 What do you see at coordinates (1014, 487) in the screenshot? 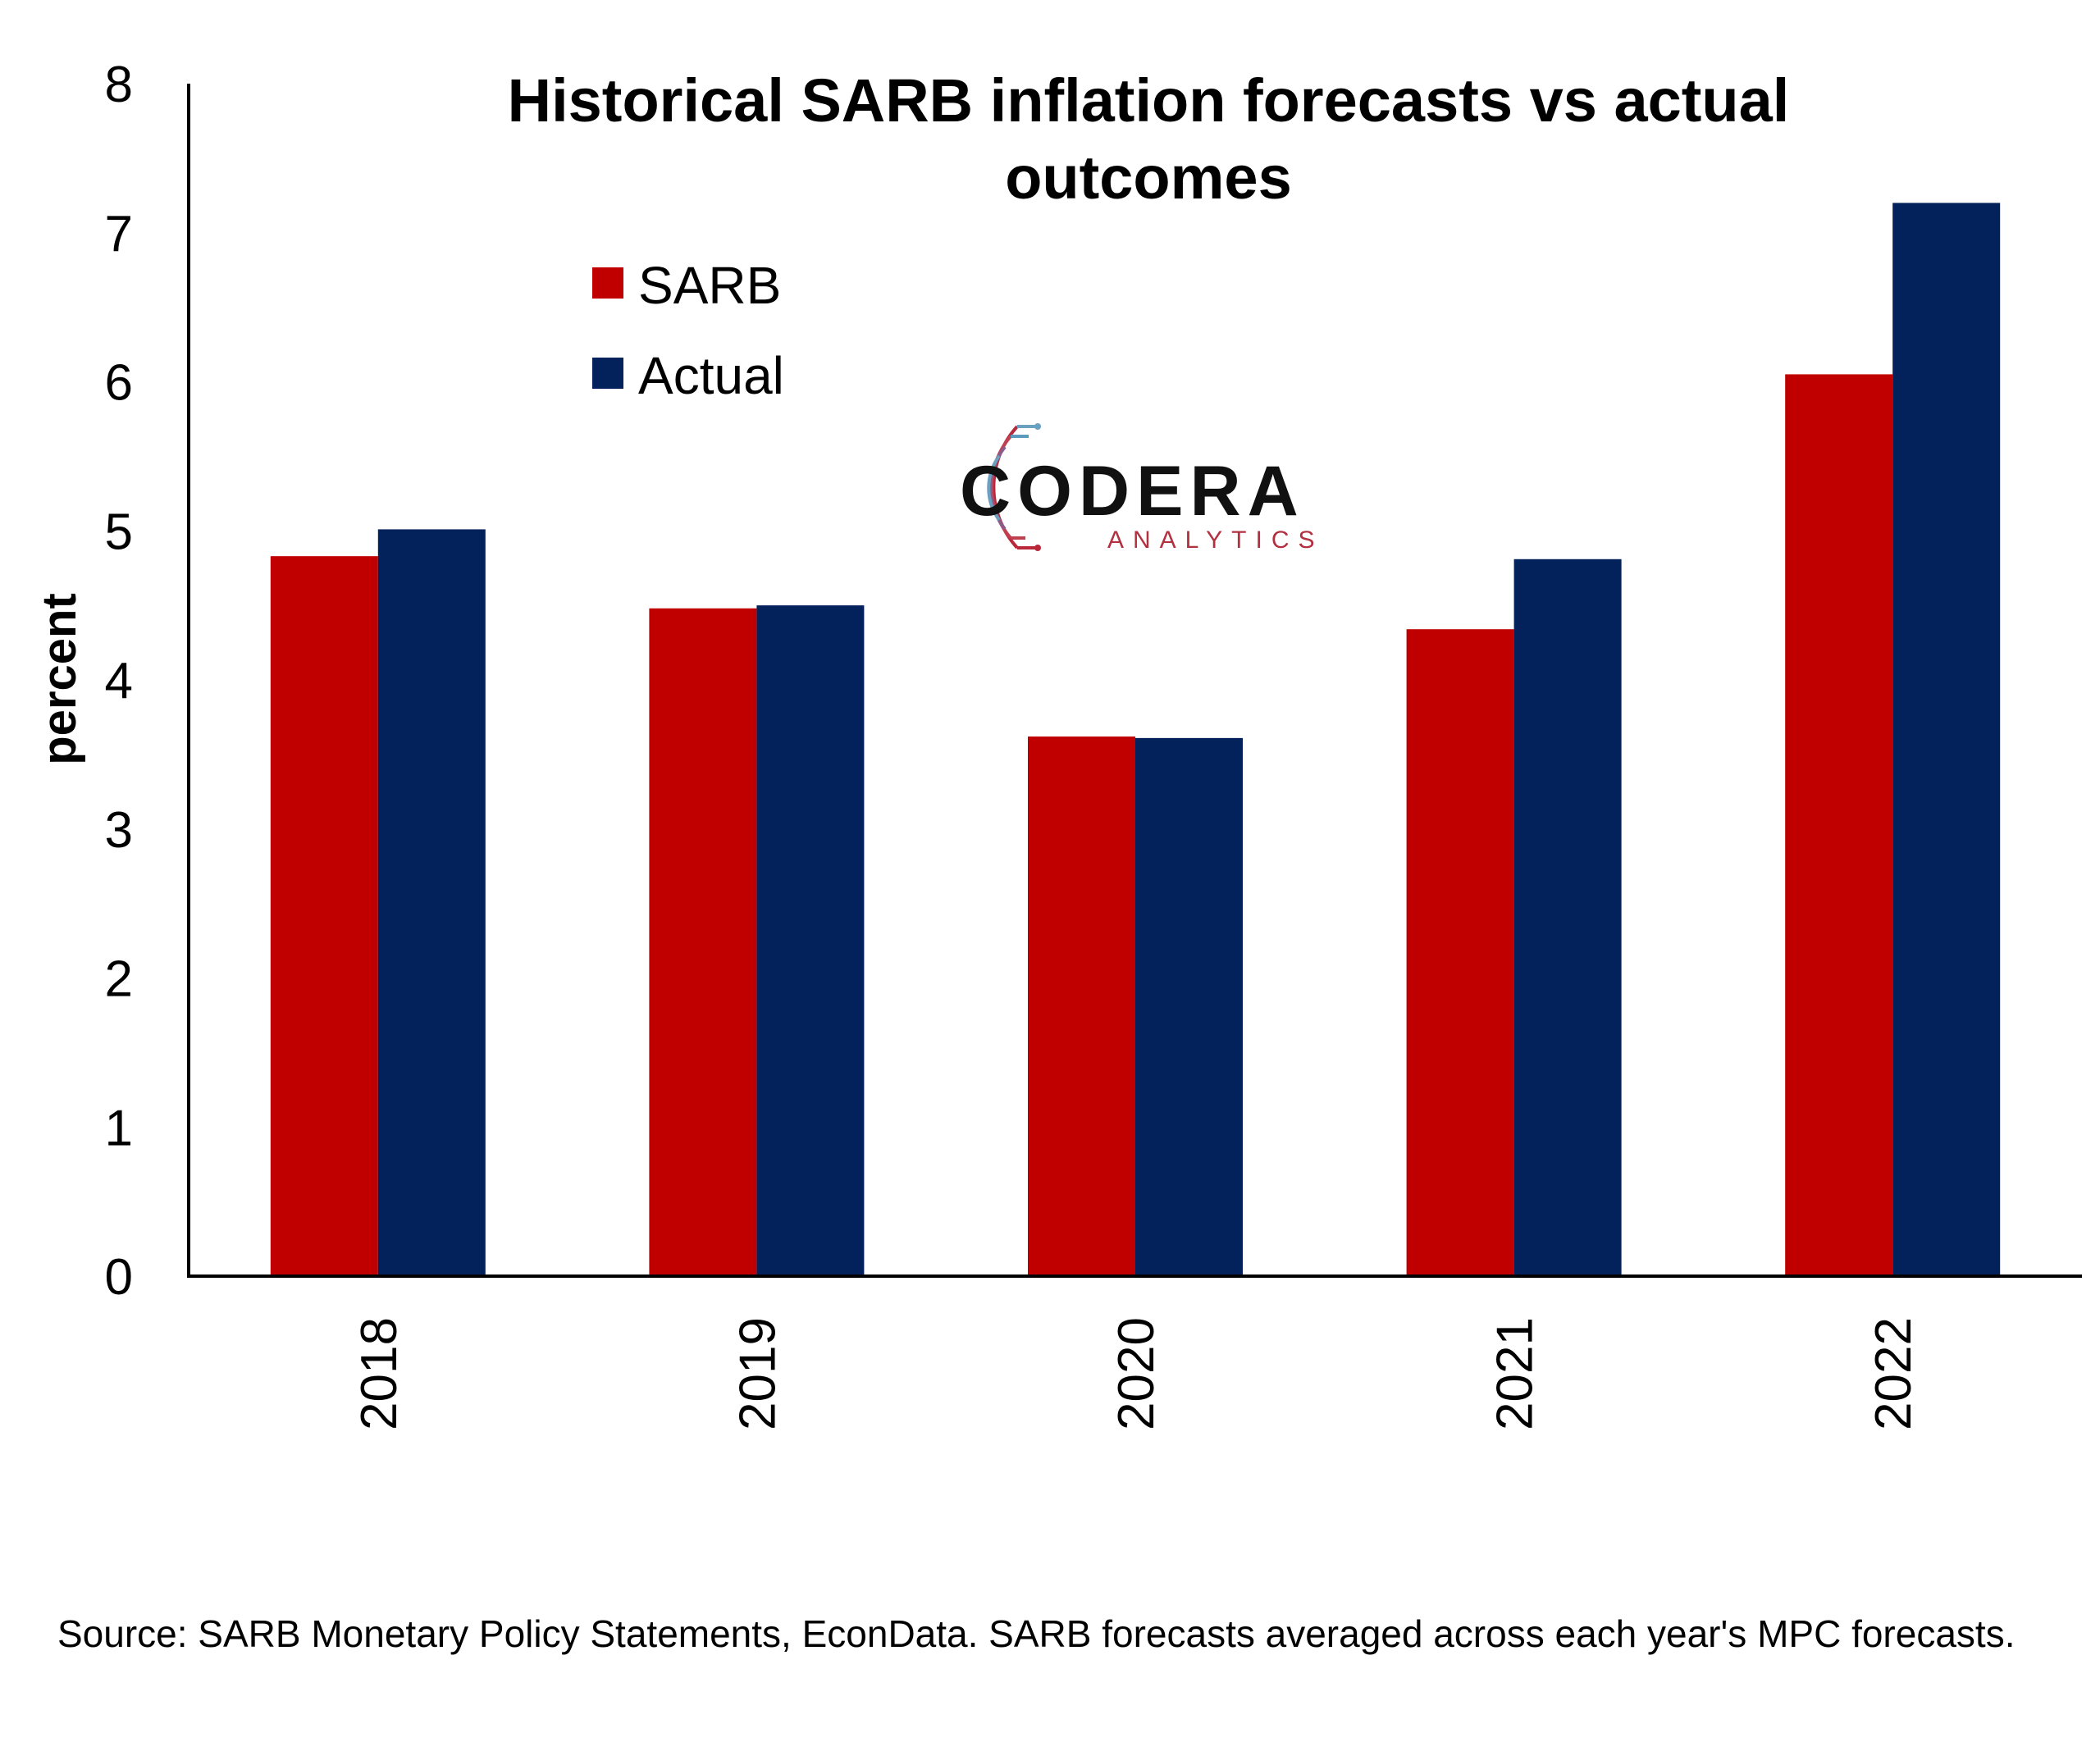
I see `logo-mark-icon` at bounding box center [1014, 487].